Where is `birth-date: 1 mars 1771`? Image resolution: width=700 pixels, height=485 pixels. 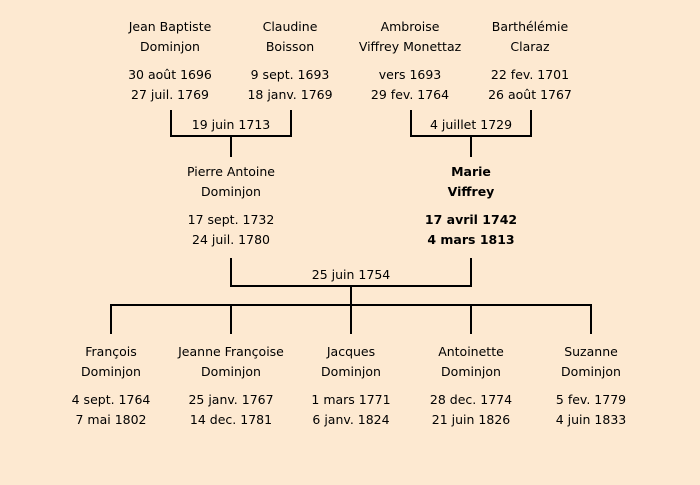 birth-date: 1 mars 1771 is located at coordinates (351, 399).